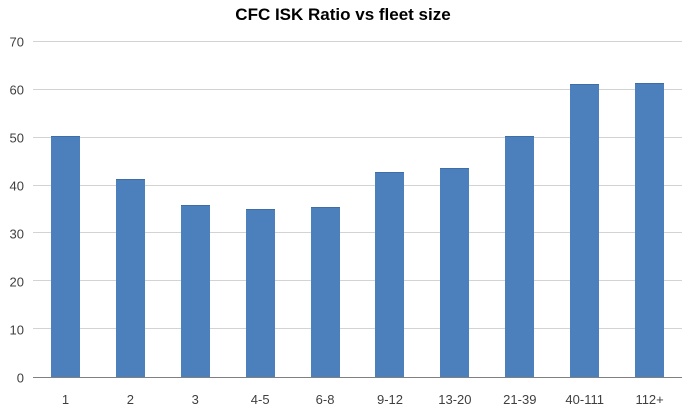  Describe the element at coordinates (325, 399) in the screenshot. I see `x-tick-label-6-8: 6-8` at that location.